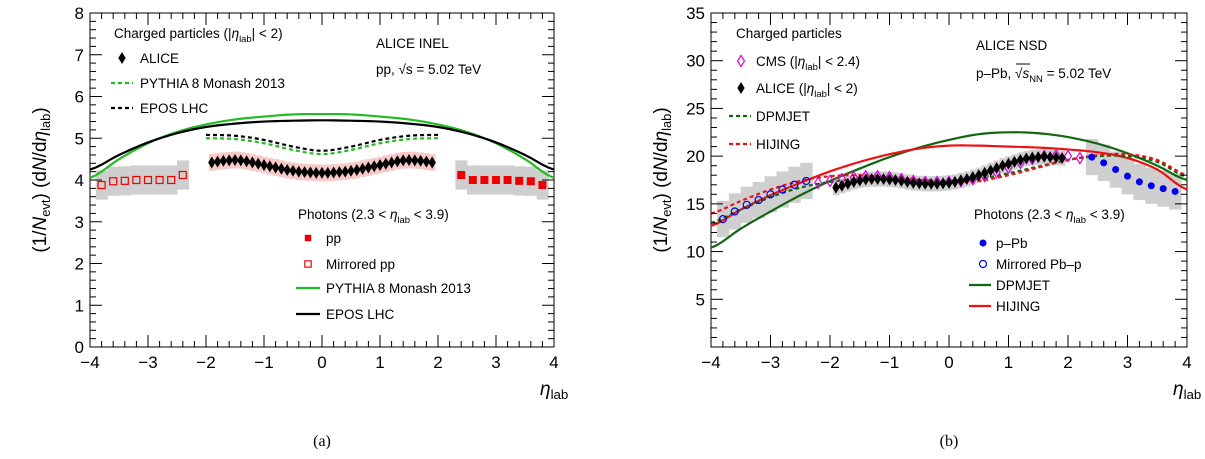  What do you see at coordinates (379, 362) in the screenshot?
I see `x-tick-label: 1` at bounding box center [379, 362].